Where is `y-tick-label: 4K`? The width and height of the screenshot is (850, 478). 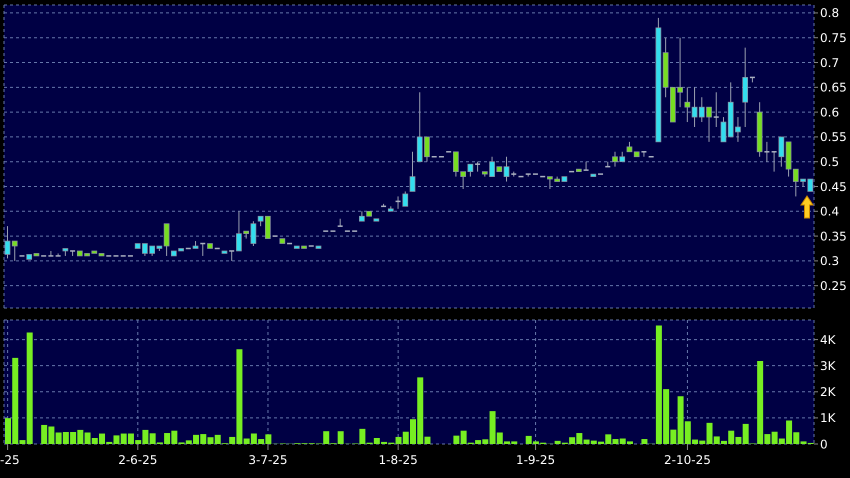
y-tick-label: 4K is located at coordinates (828, 339).